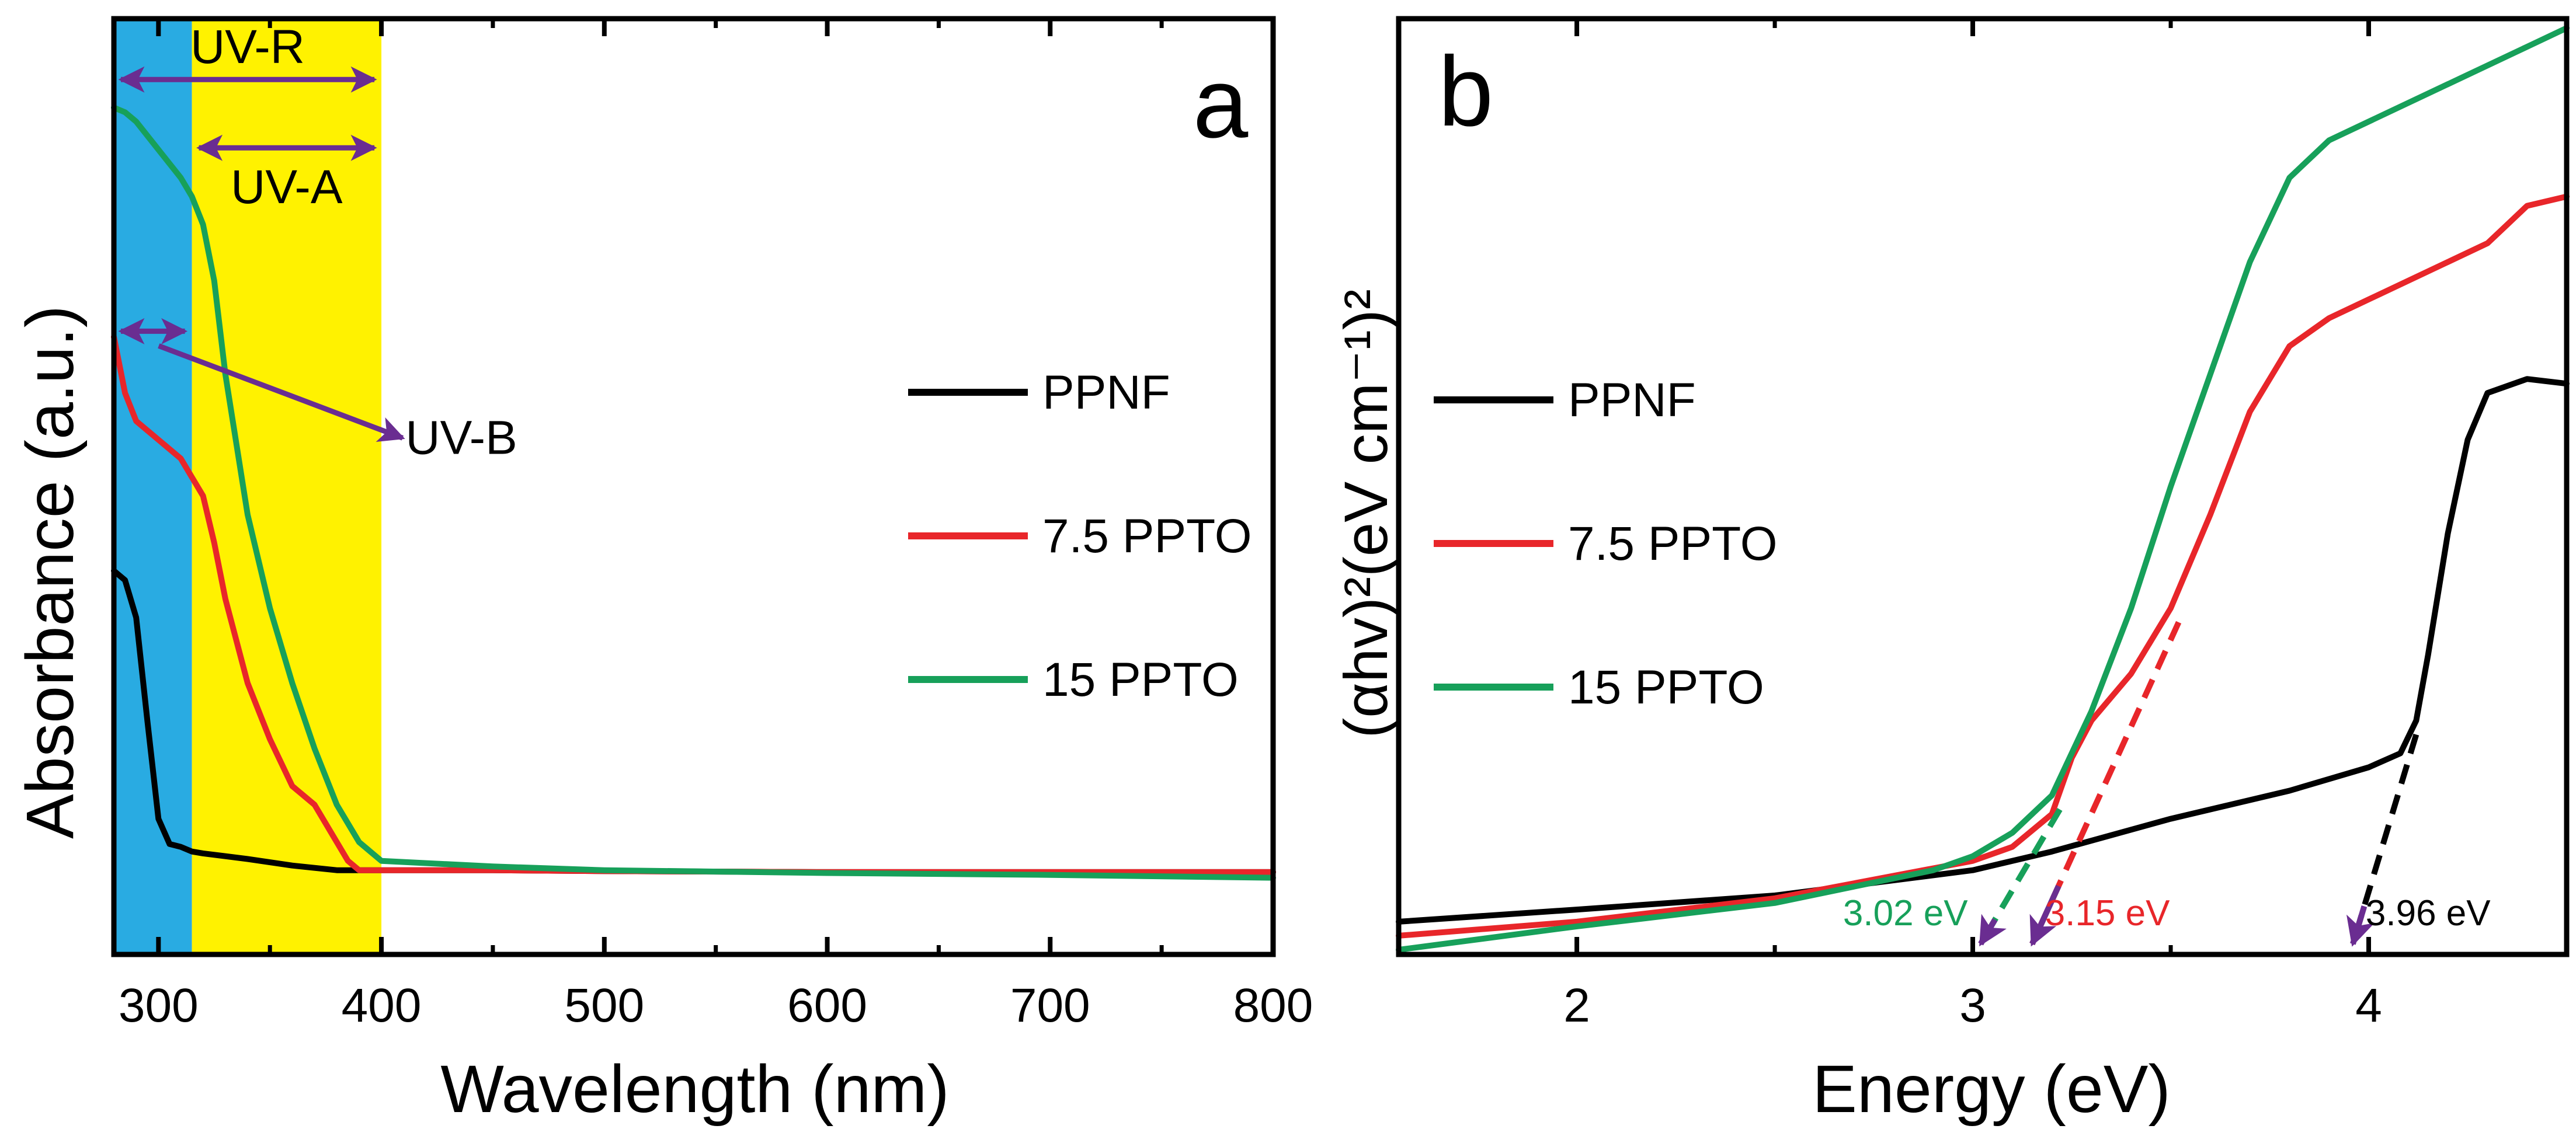 This screenshot has height=1136, width=2576. What do you see at coordinates (1366, 513) in the screenshot?
I see `panel-b-ylabel: (αhv)²(eV cm⁻¹)²` at bounding box center [1366, 513].